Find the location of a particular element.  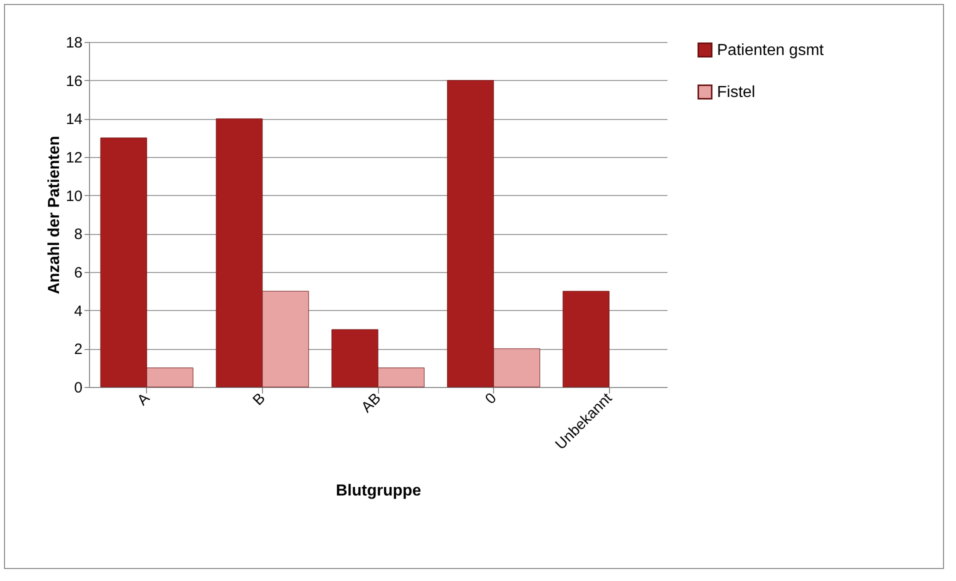

x-tick-label: A is located at coordinates (144, 399).